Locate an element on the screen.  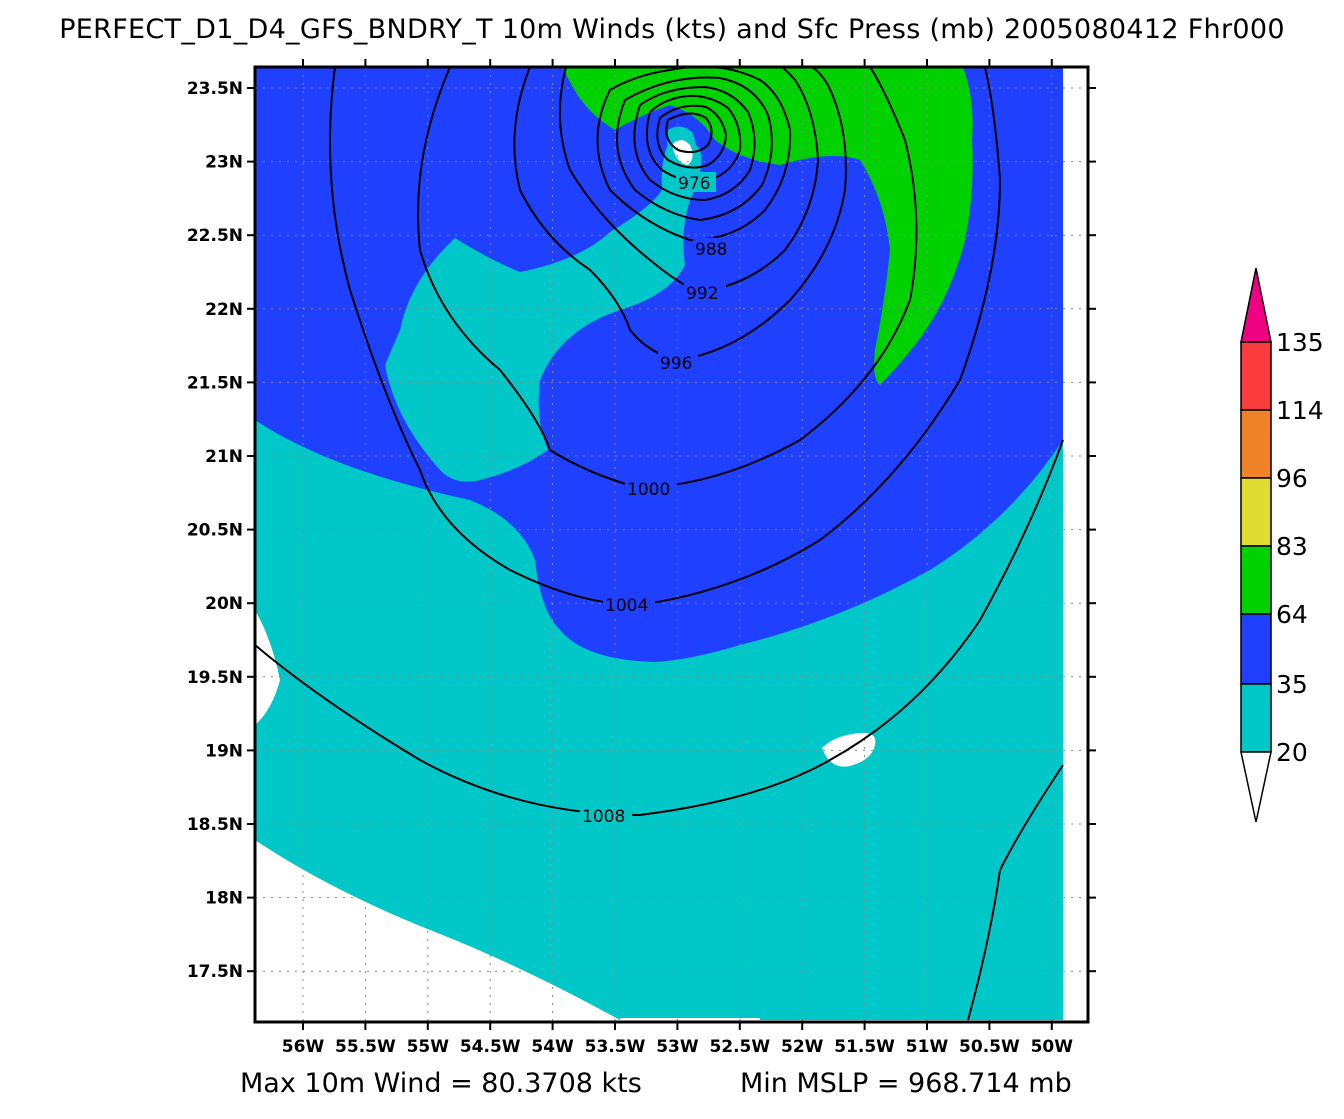
lon-tick-label: 50W is located at coordinates (1052, 1047).